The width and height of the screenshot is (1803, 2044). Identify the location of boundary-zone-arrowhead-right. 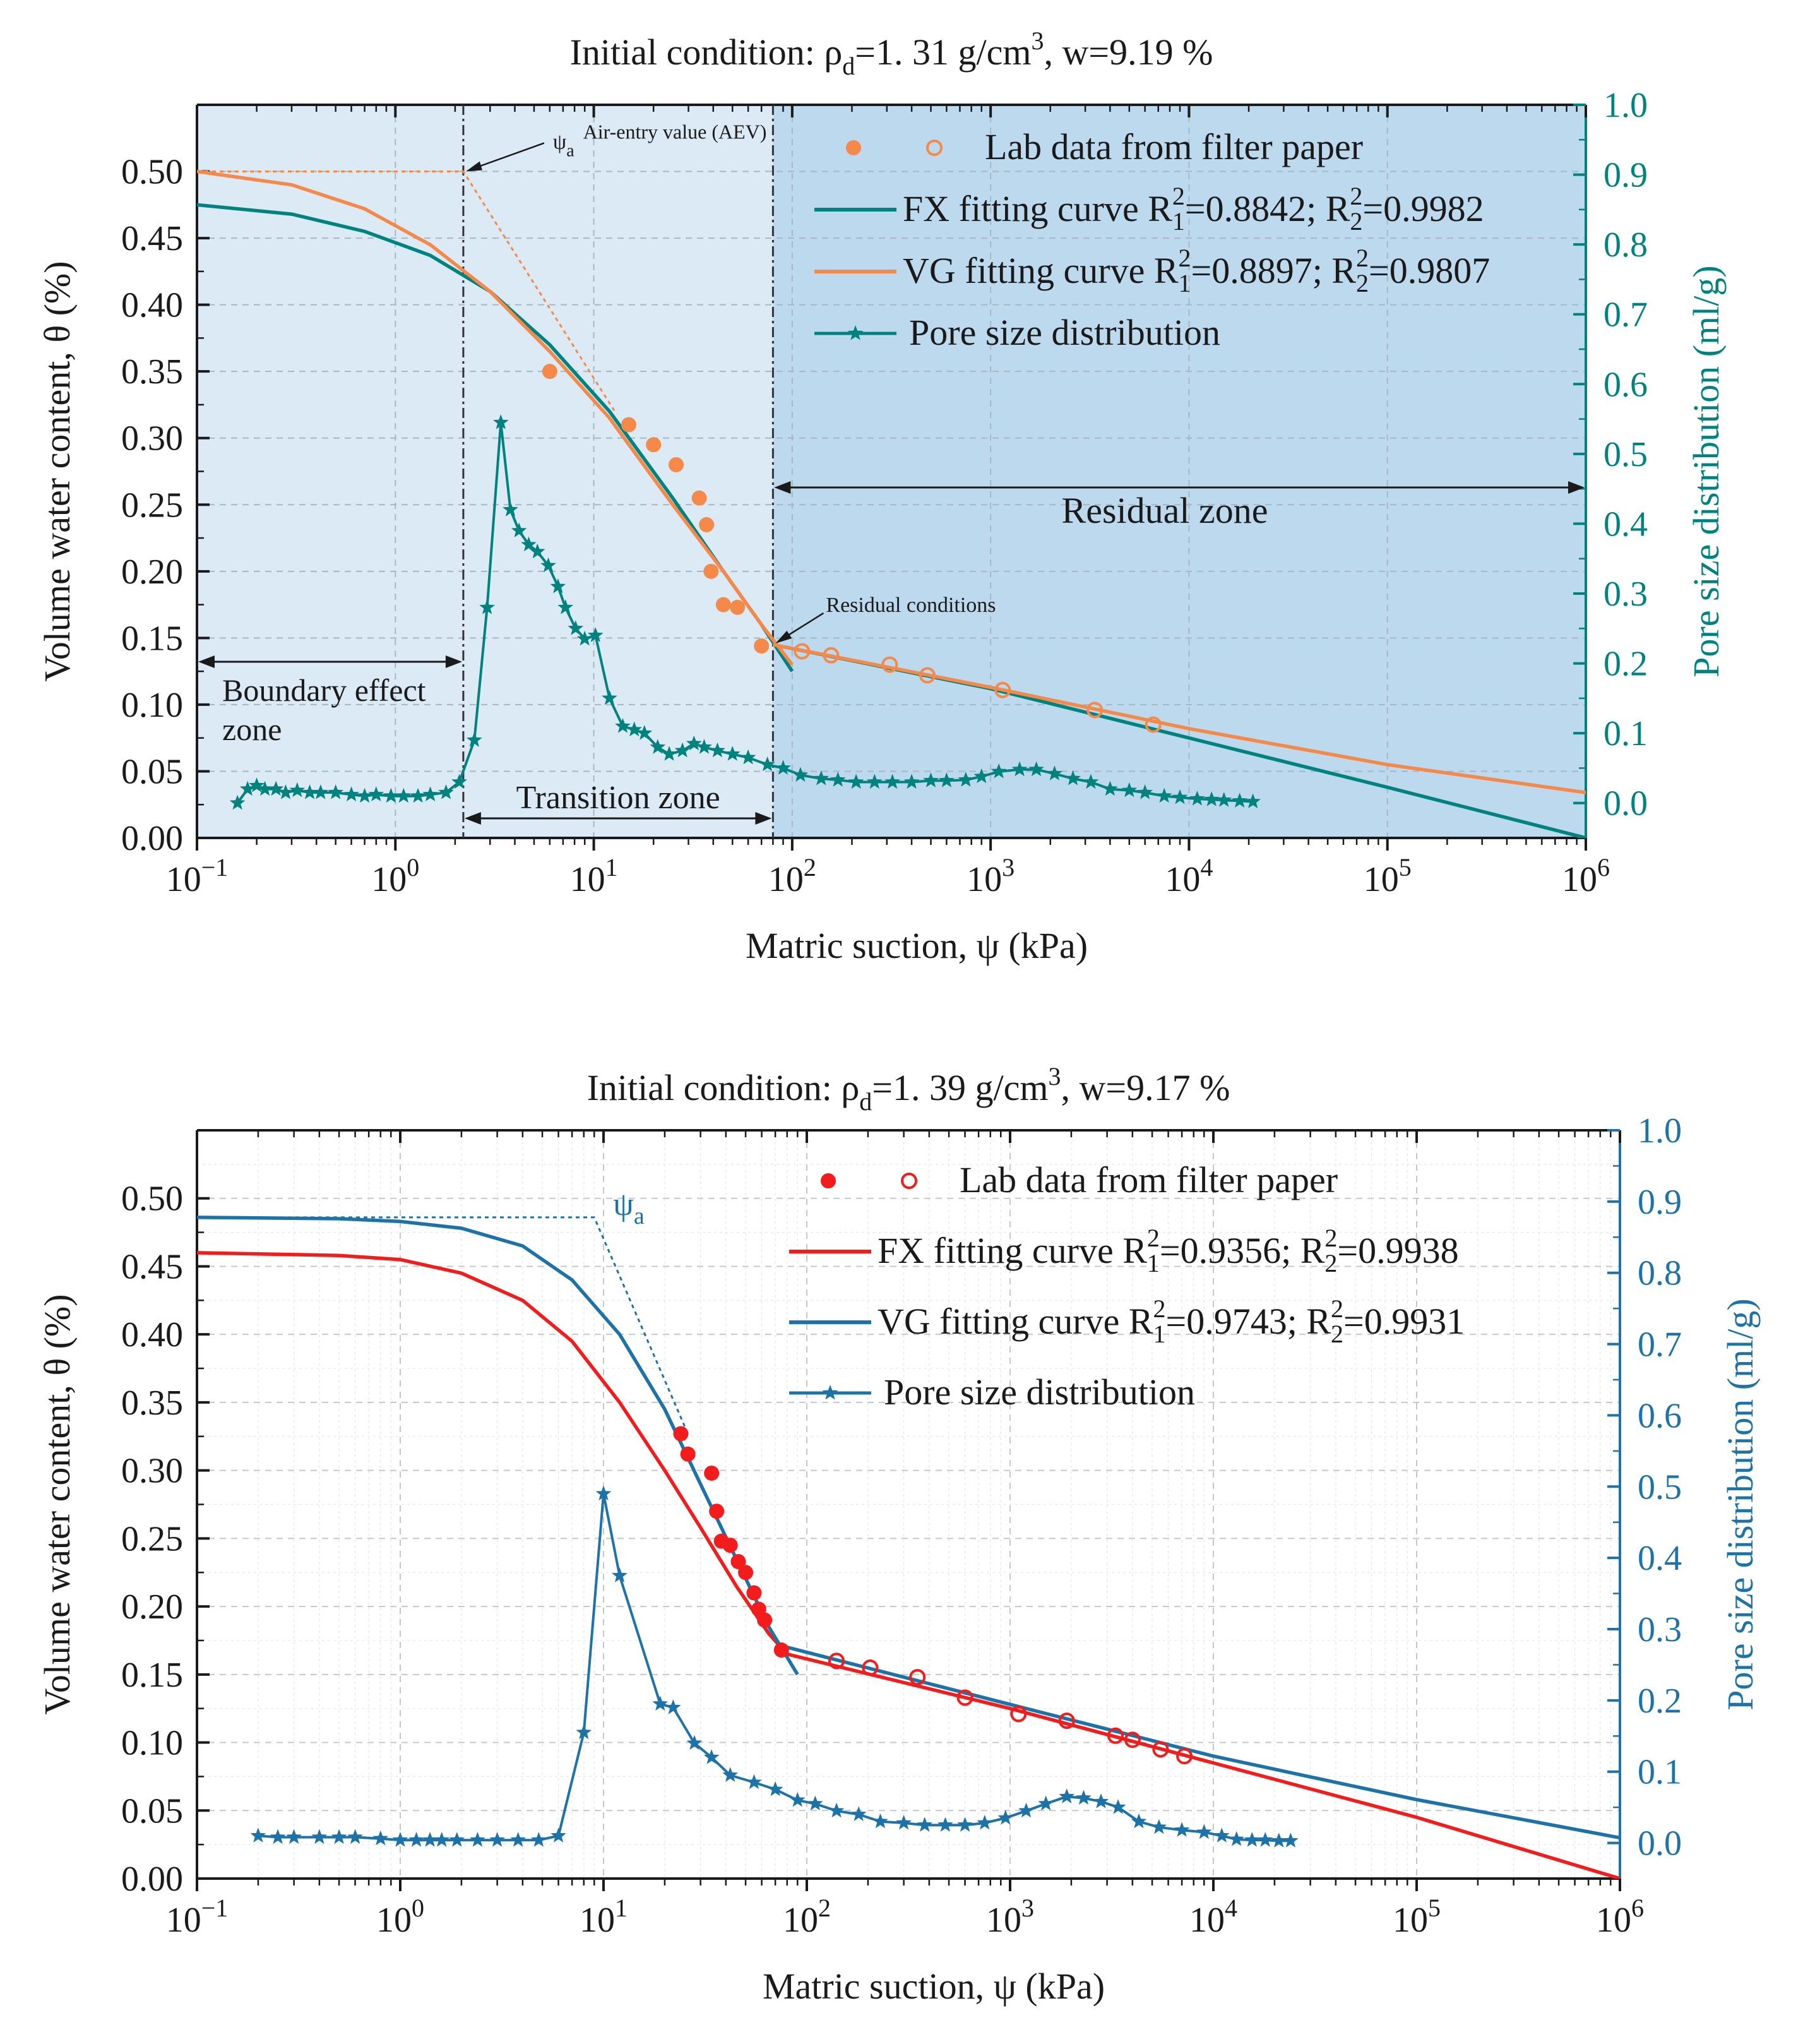
(453, 661).